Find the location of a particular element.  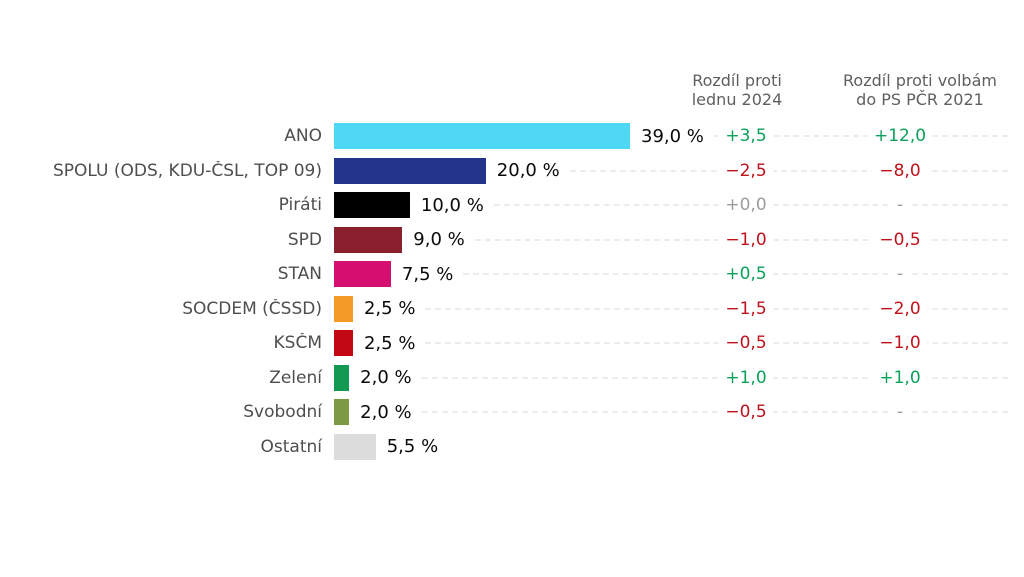

diff-value-col1: +0,5 is located at coordinates (746, 274).